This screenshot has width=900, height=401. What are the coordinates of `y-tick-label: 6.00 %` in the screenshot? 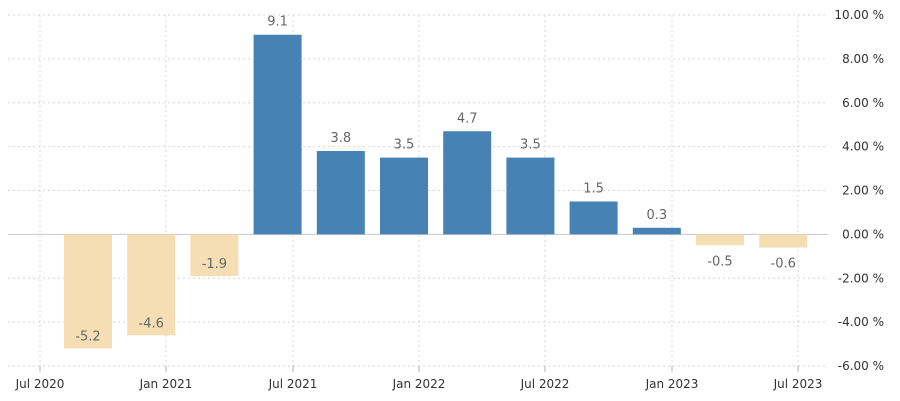 It's located at (863, 103).